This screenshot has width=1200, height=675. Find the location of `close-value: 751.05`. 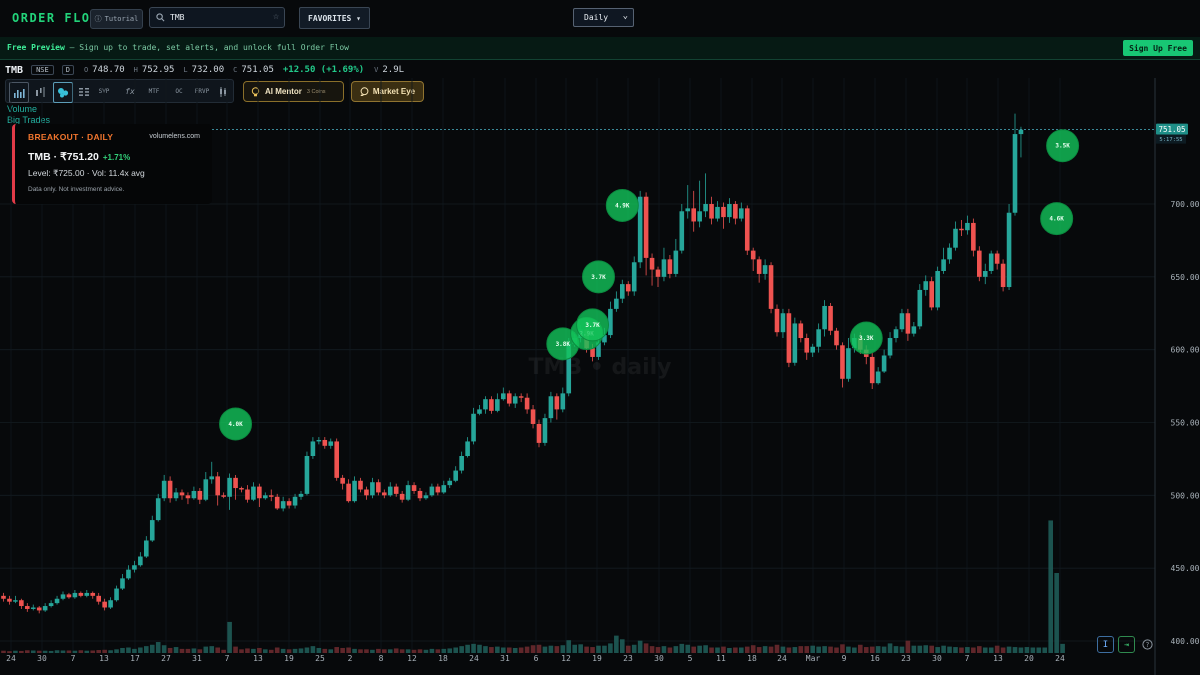

close-value: 751.05 is located at coordinates (257, 70).